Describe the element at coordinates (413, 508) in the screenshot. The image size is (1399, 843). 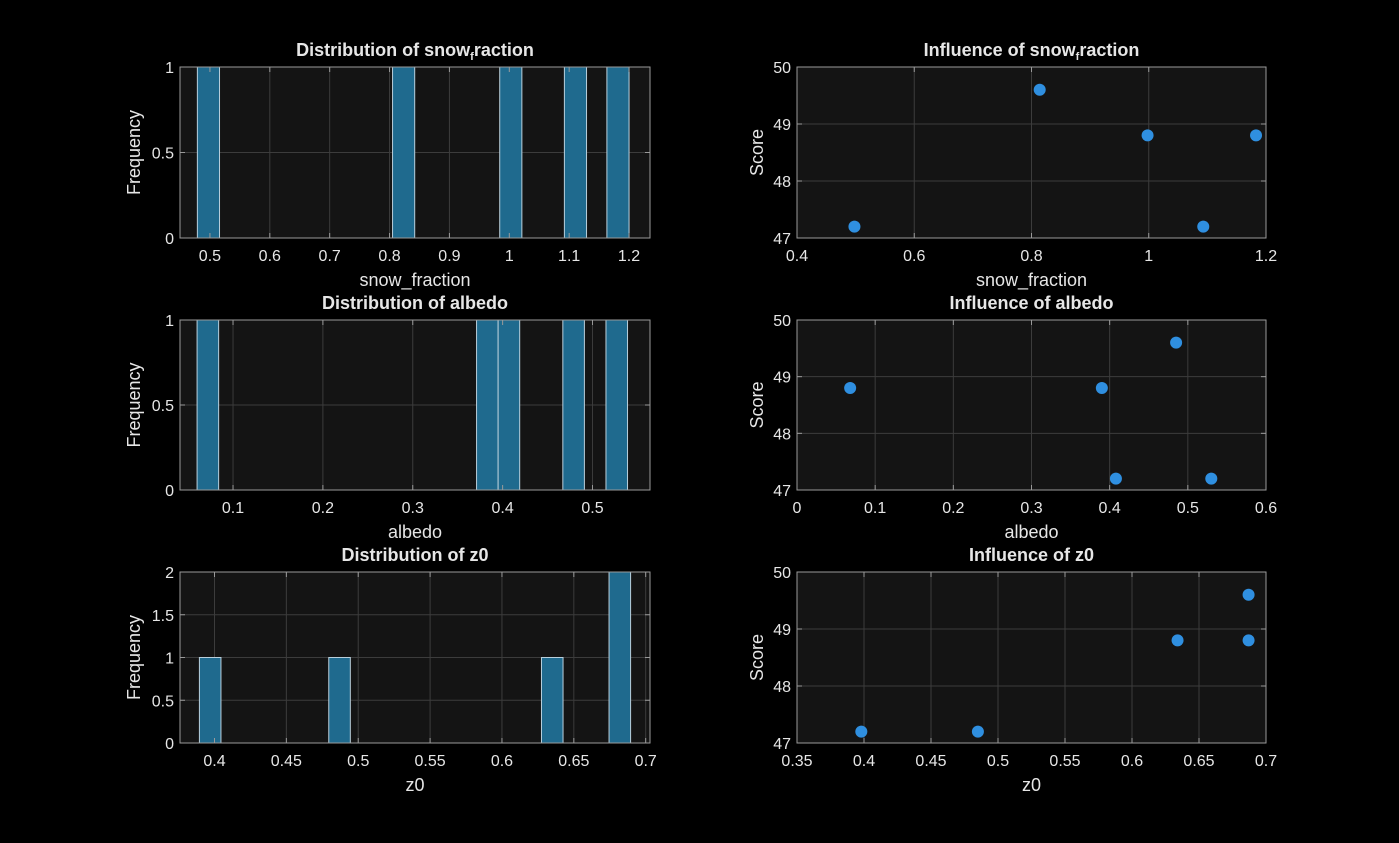
I see `x-tick-label: 0.3` at that location.